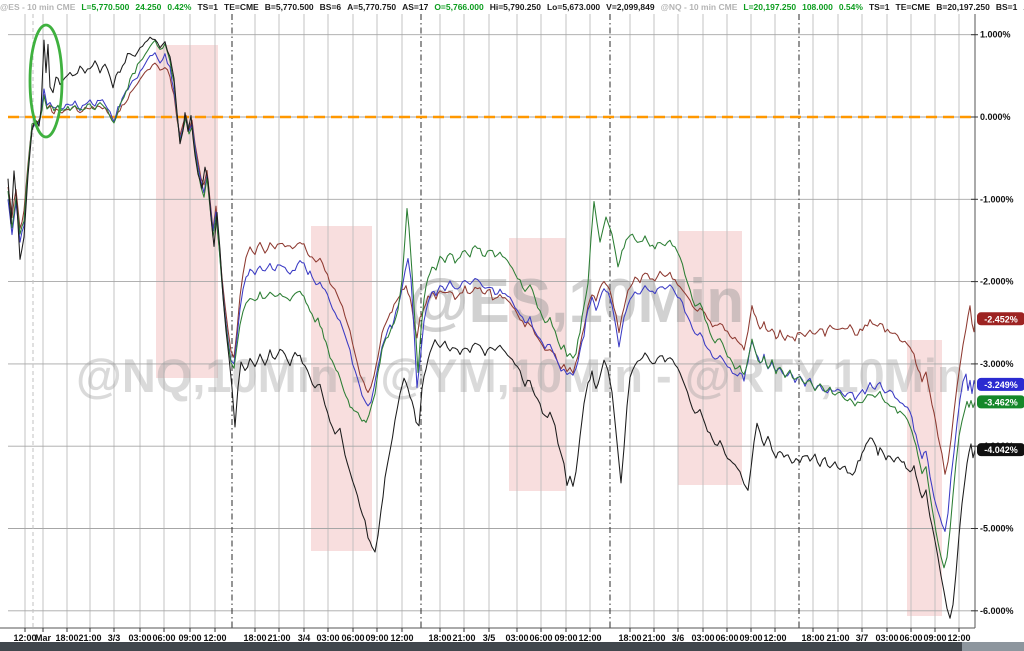 The height and width of the screenshot is (651, 1024). Describe the element at coordinates (997, 282) in the screenshot. I see `y-axis-tick-label: -2.000%` at that location.